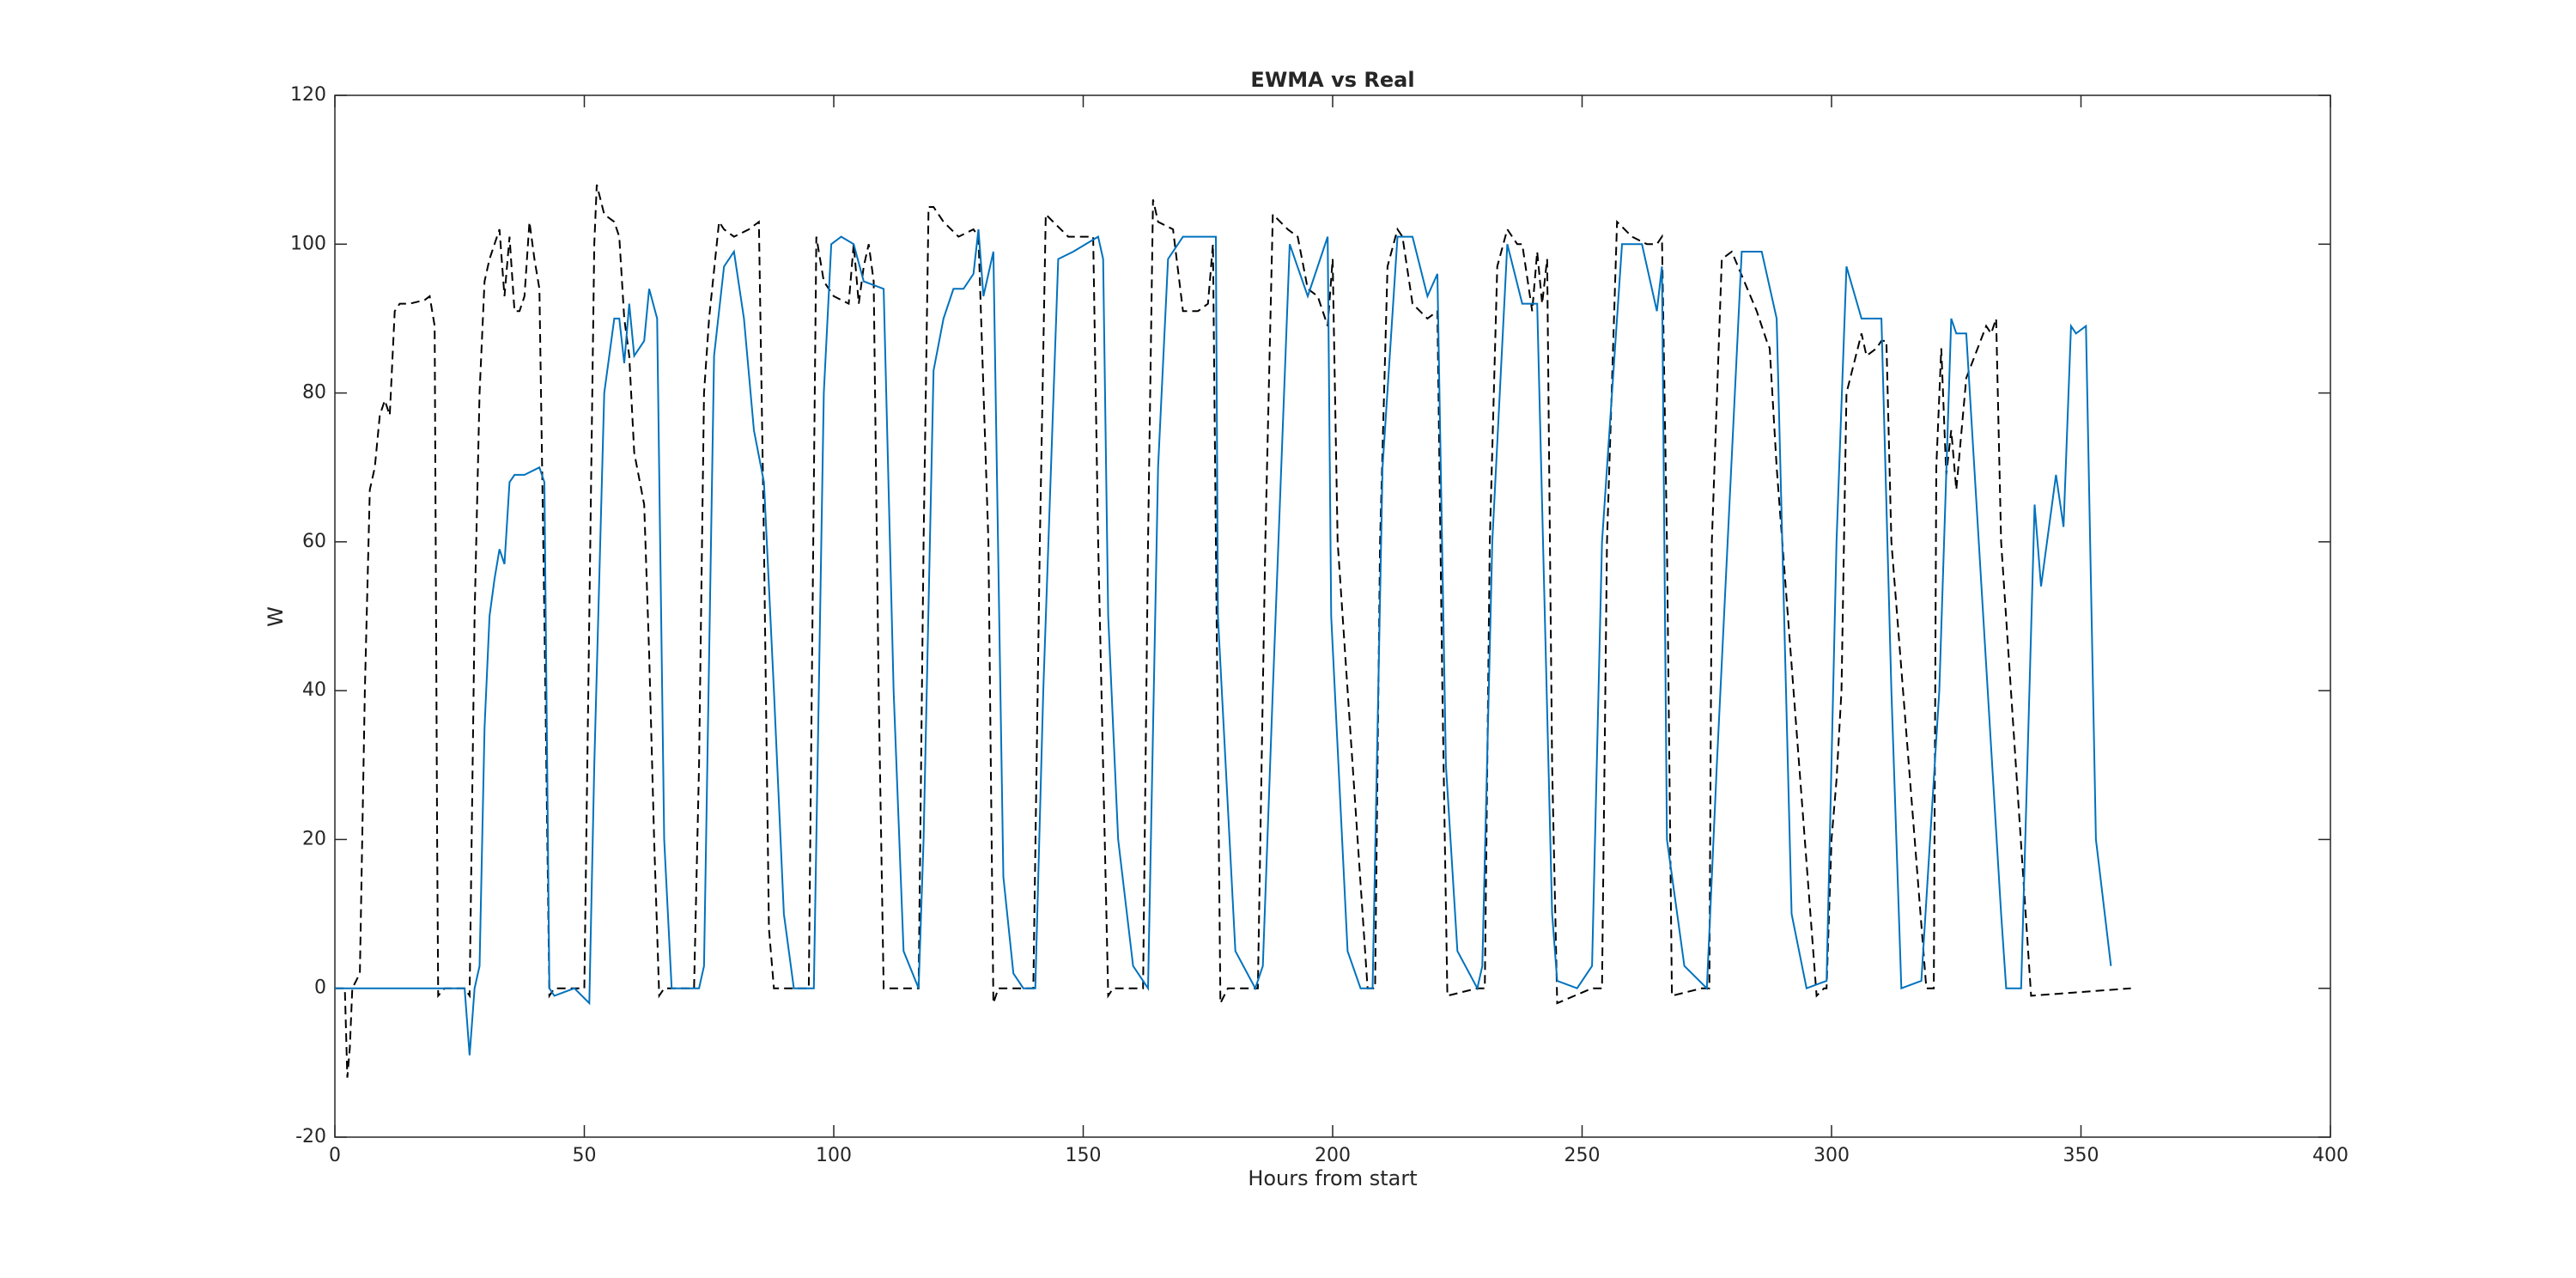 The image size is (2576, 1278). I want to click on y-axis-label: W, so click(276, 616).